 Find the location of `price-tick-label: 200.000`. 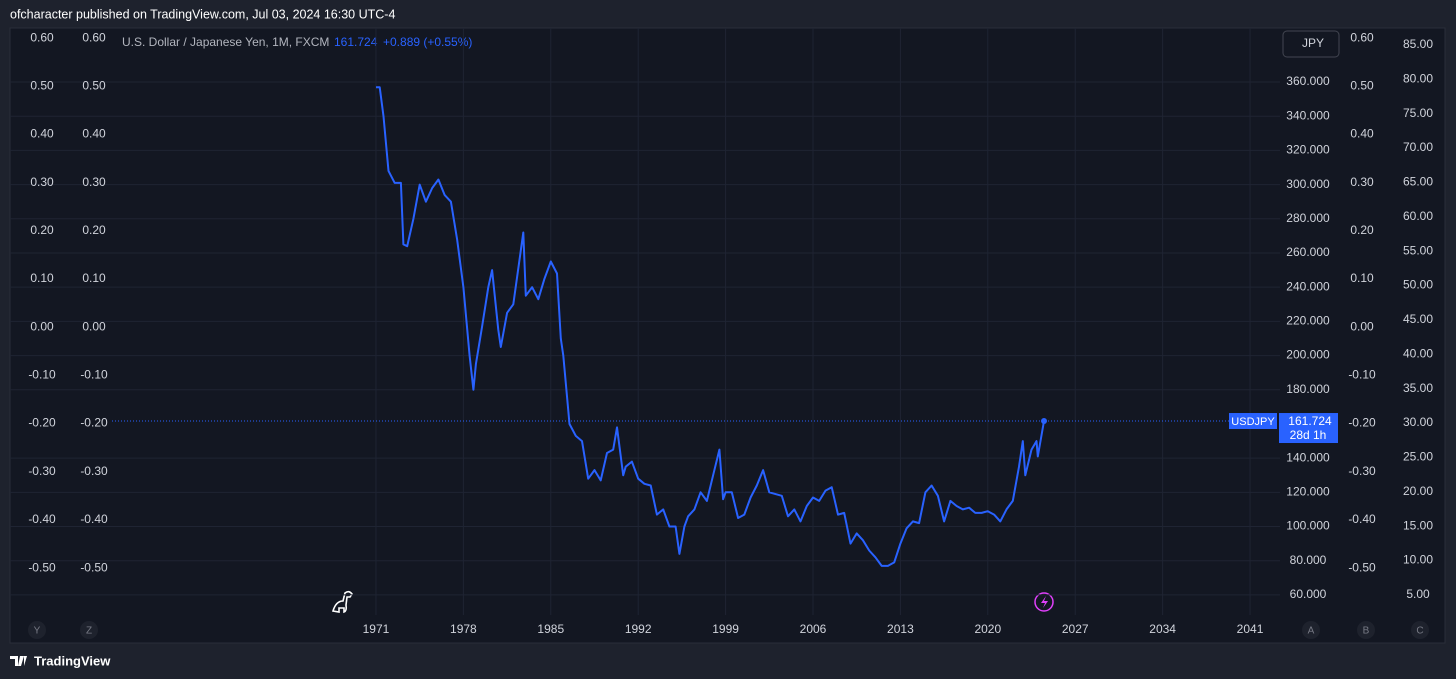

price-tick-label: 200.000 is located at coordinates (1308, 355).